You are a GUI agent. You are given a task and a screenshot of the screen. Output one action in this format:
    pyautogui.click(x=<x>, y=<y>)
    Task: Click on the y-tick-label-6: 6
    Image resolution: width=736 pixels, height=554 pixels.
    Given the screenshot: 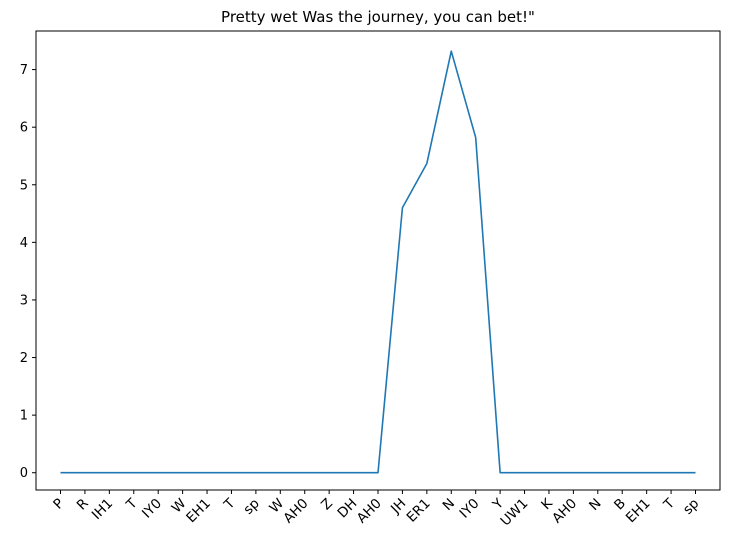 What is the action you would take?
    pyautogui.click(x=24, y=128)
    